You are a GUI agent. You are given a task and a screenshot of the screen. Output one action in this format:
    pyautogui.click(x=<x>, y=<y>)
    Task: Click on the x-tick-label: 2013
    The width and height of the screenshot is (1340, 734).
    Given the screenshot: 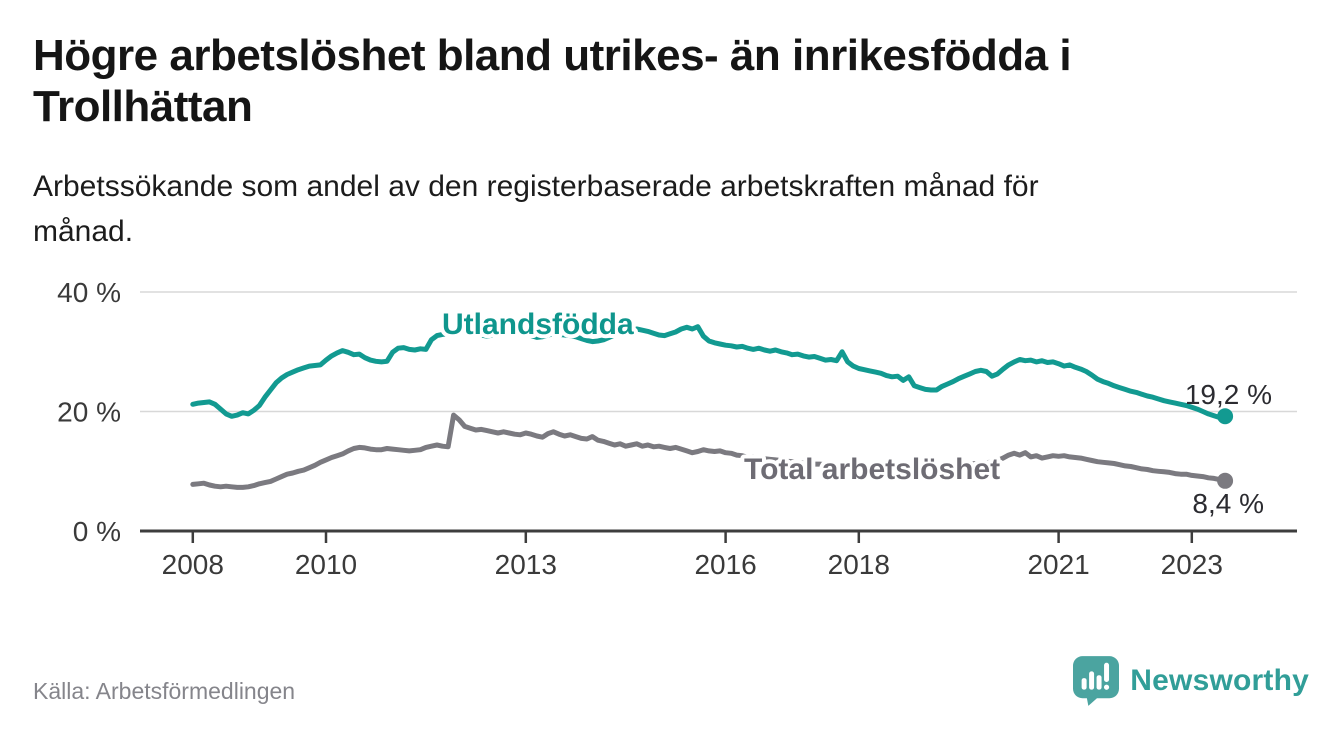 What is the action you would take?
    pyautogui.click(x=526, y=564)
    